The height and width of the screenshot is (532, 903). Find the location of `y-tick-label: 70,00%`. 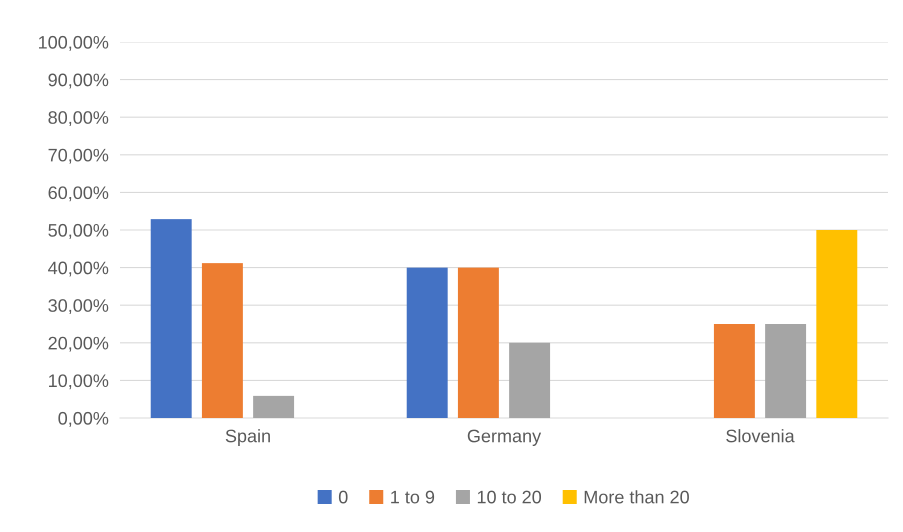

y-tick-label: 70,00% is located at coordinates (78, 156).